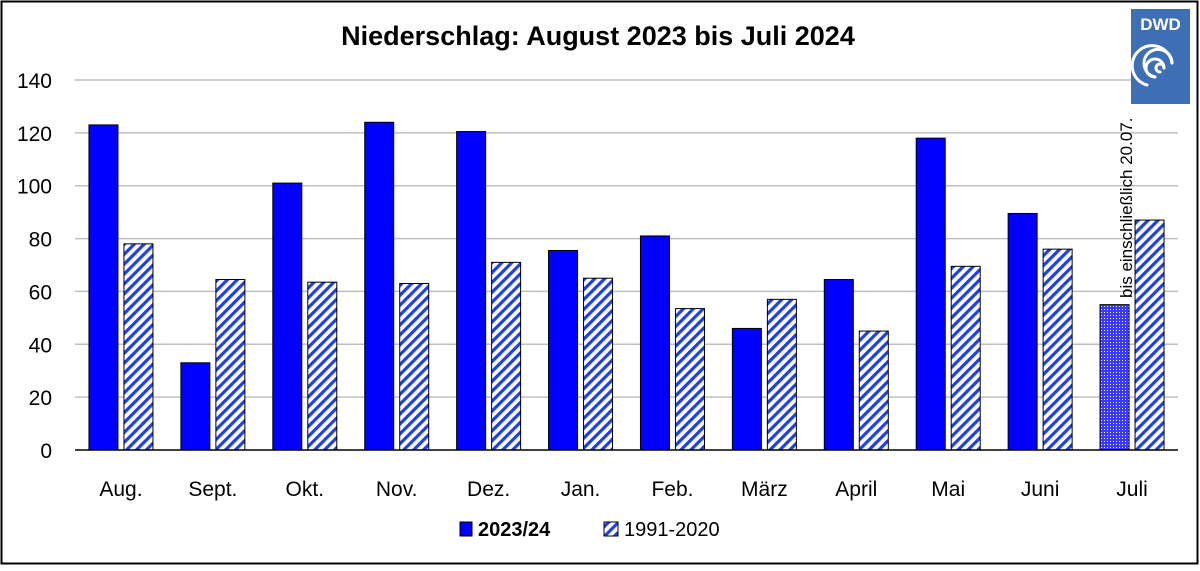  What do you see at coordinates (672, 489) in the screenshot?
I see `x-tick-label: Feb.` at bounding box center [672, 489].